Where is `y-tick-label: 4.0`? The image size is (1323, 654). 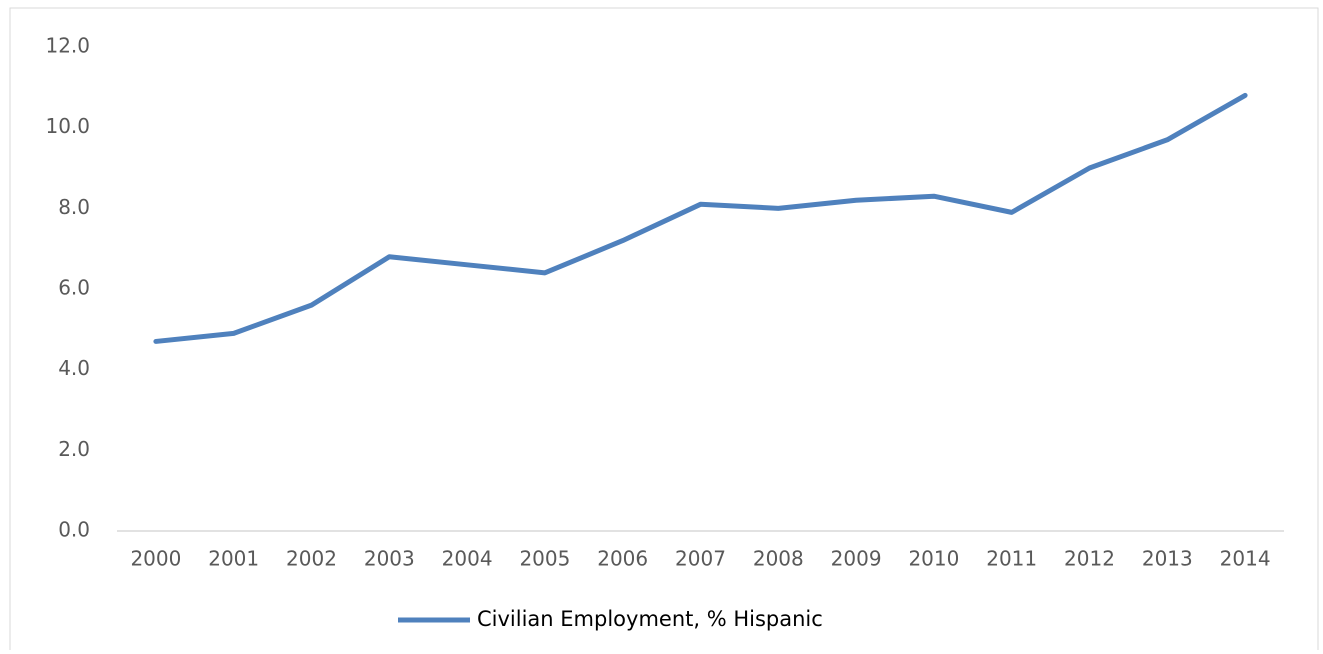 y-tick-label: 4.0 is located at coordinates (74, 368).